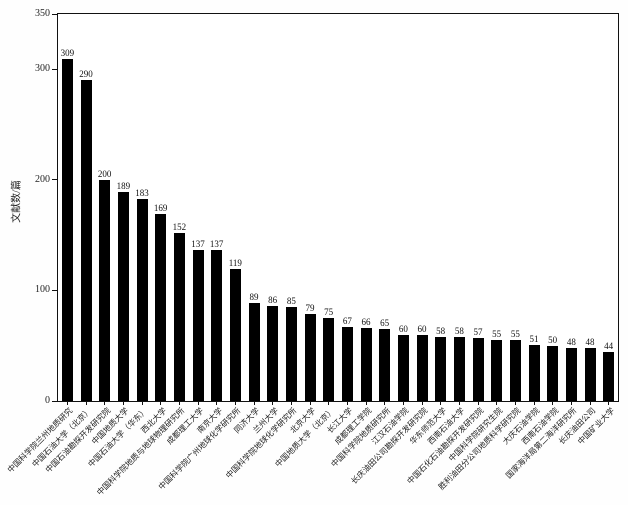 The height and width of the screenshot is (505, 628). I want to click on bar-value-label: 85, so click(291, 301).